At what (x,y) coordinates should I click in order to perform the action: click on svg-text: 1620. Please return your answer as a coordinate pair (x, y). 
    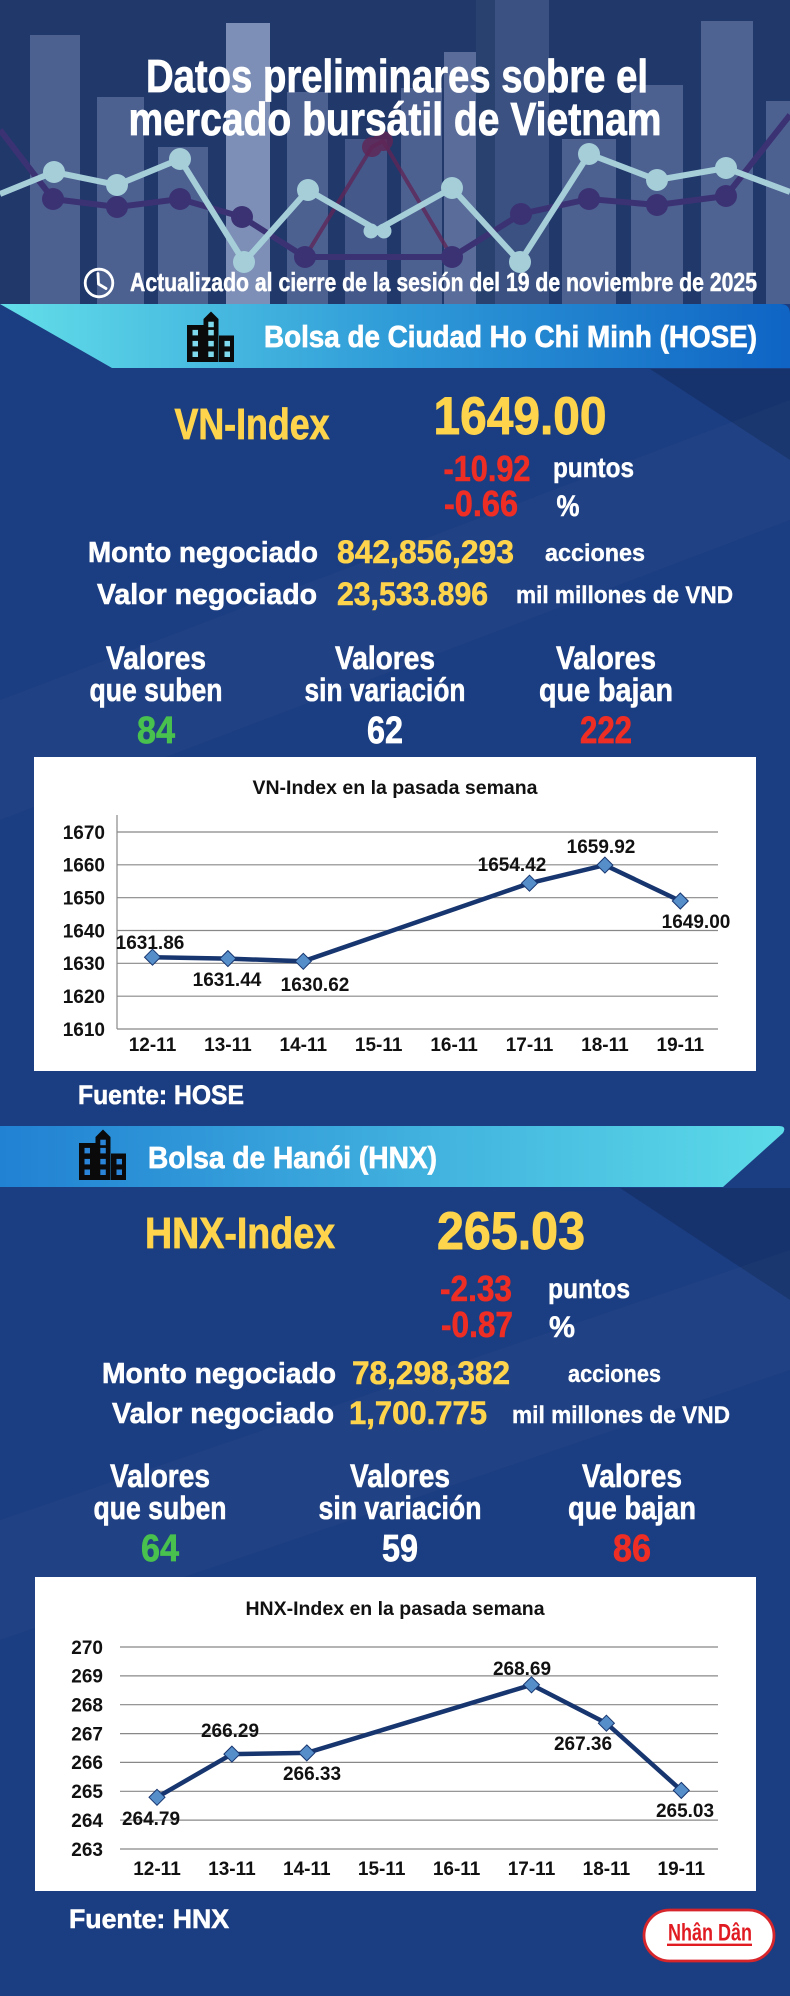
    Looking at the image, I should click on (84, 997).